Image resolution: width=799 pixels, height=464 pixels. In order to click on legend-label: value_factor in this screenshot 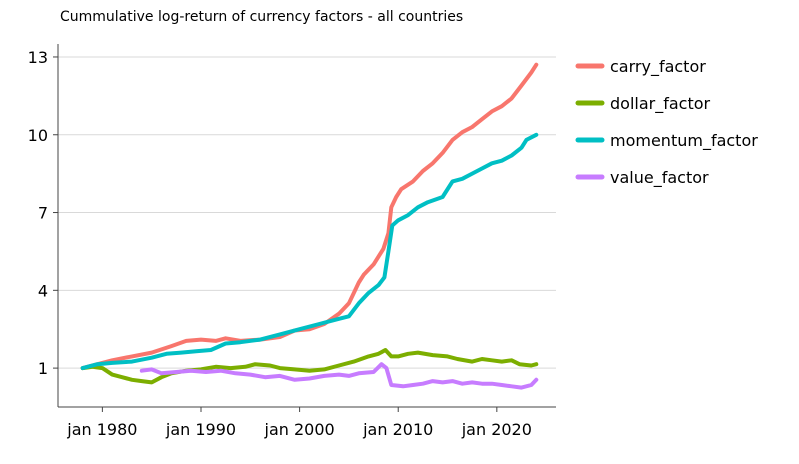, I will do `click(659, 178)`.